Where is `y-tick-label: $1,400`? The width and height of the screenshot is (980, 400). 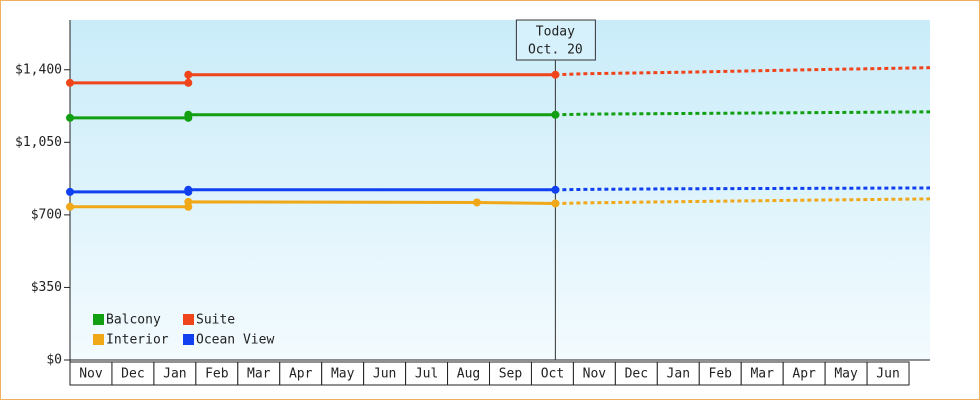 y-tick-label: $1,400 is located at coordinates (38, 69).